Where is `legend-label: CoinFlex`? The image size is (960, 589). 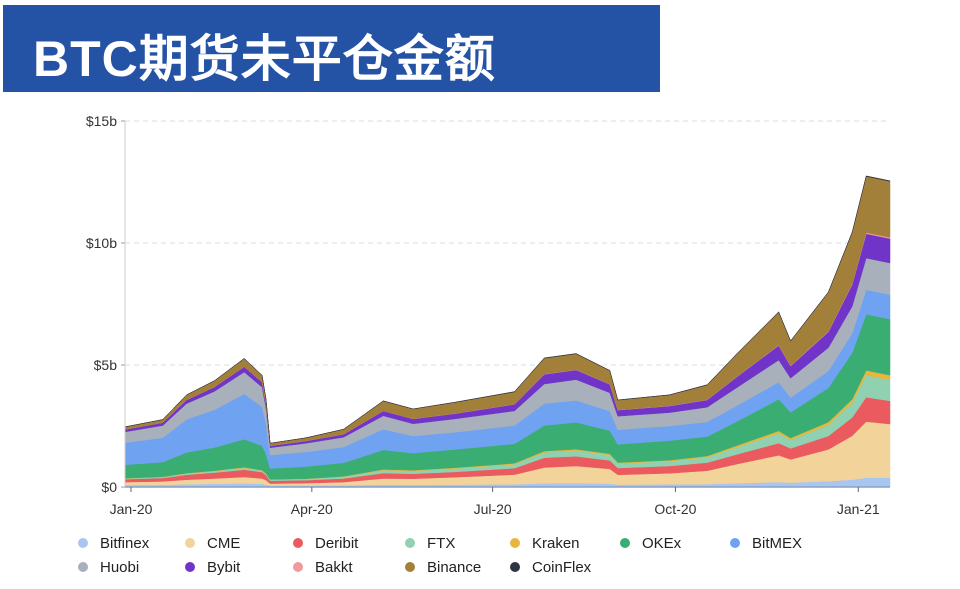
legend-label: CoinFlex is located at coordinates (562, 567).